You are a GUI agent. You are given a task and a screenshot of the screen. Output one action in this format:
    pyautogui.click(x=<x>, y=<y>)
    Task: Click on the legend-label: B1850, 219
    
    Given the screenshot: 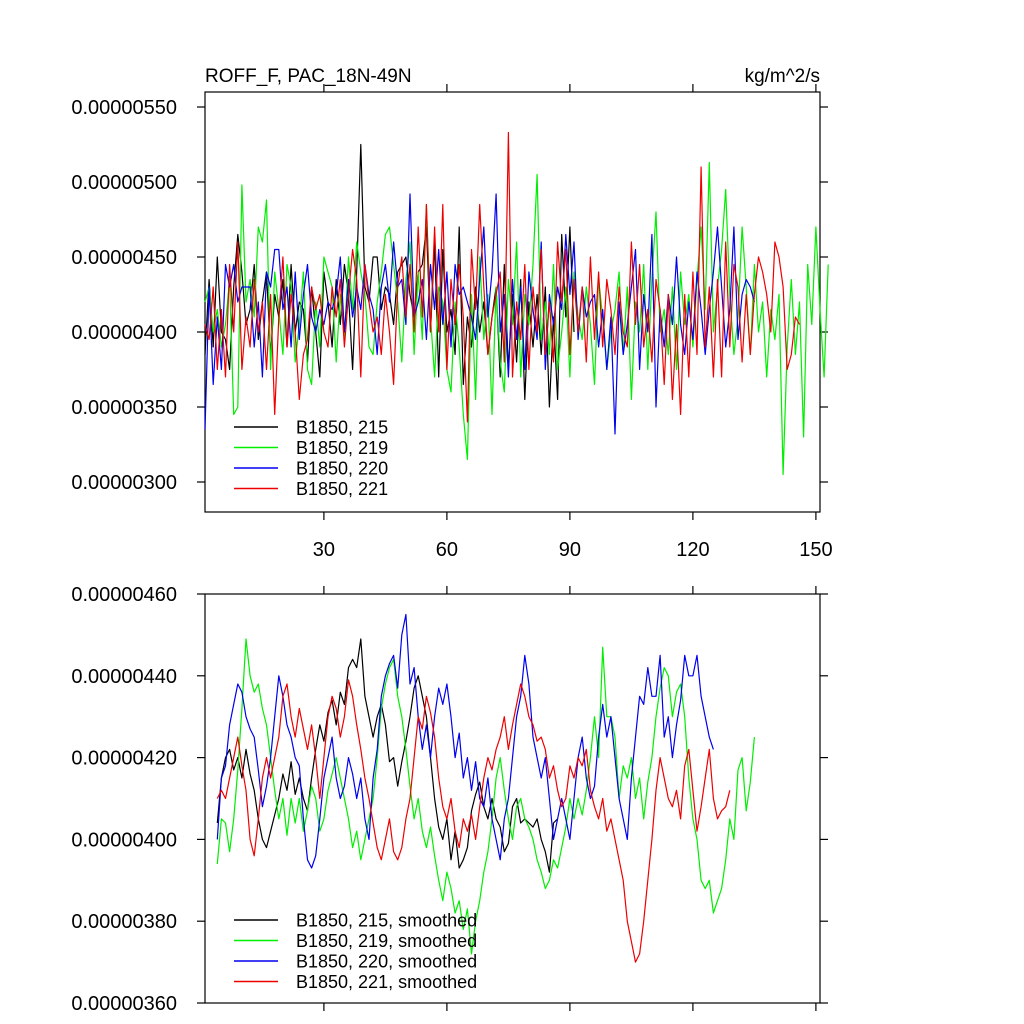 What is the action you would take?
    pyautogui.click(x=342, y=448)
    